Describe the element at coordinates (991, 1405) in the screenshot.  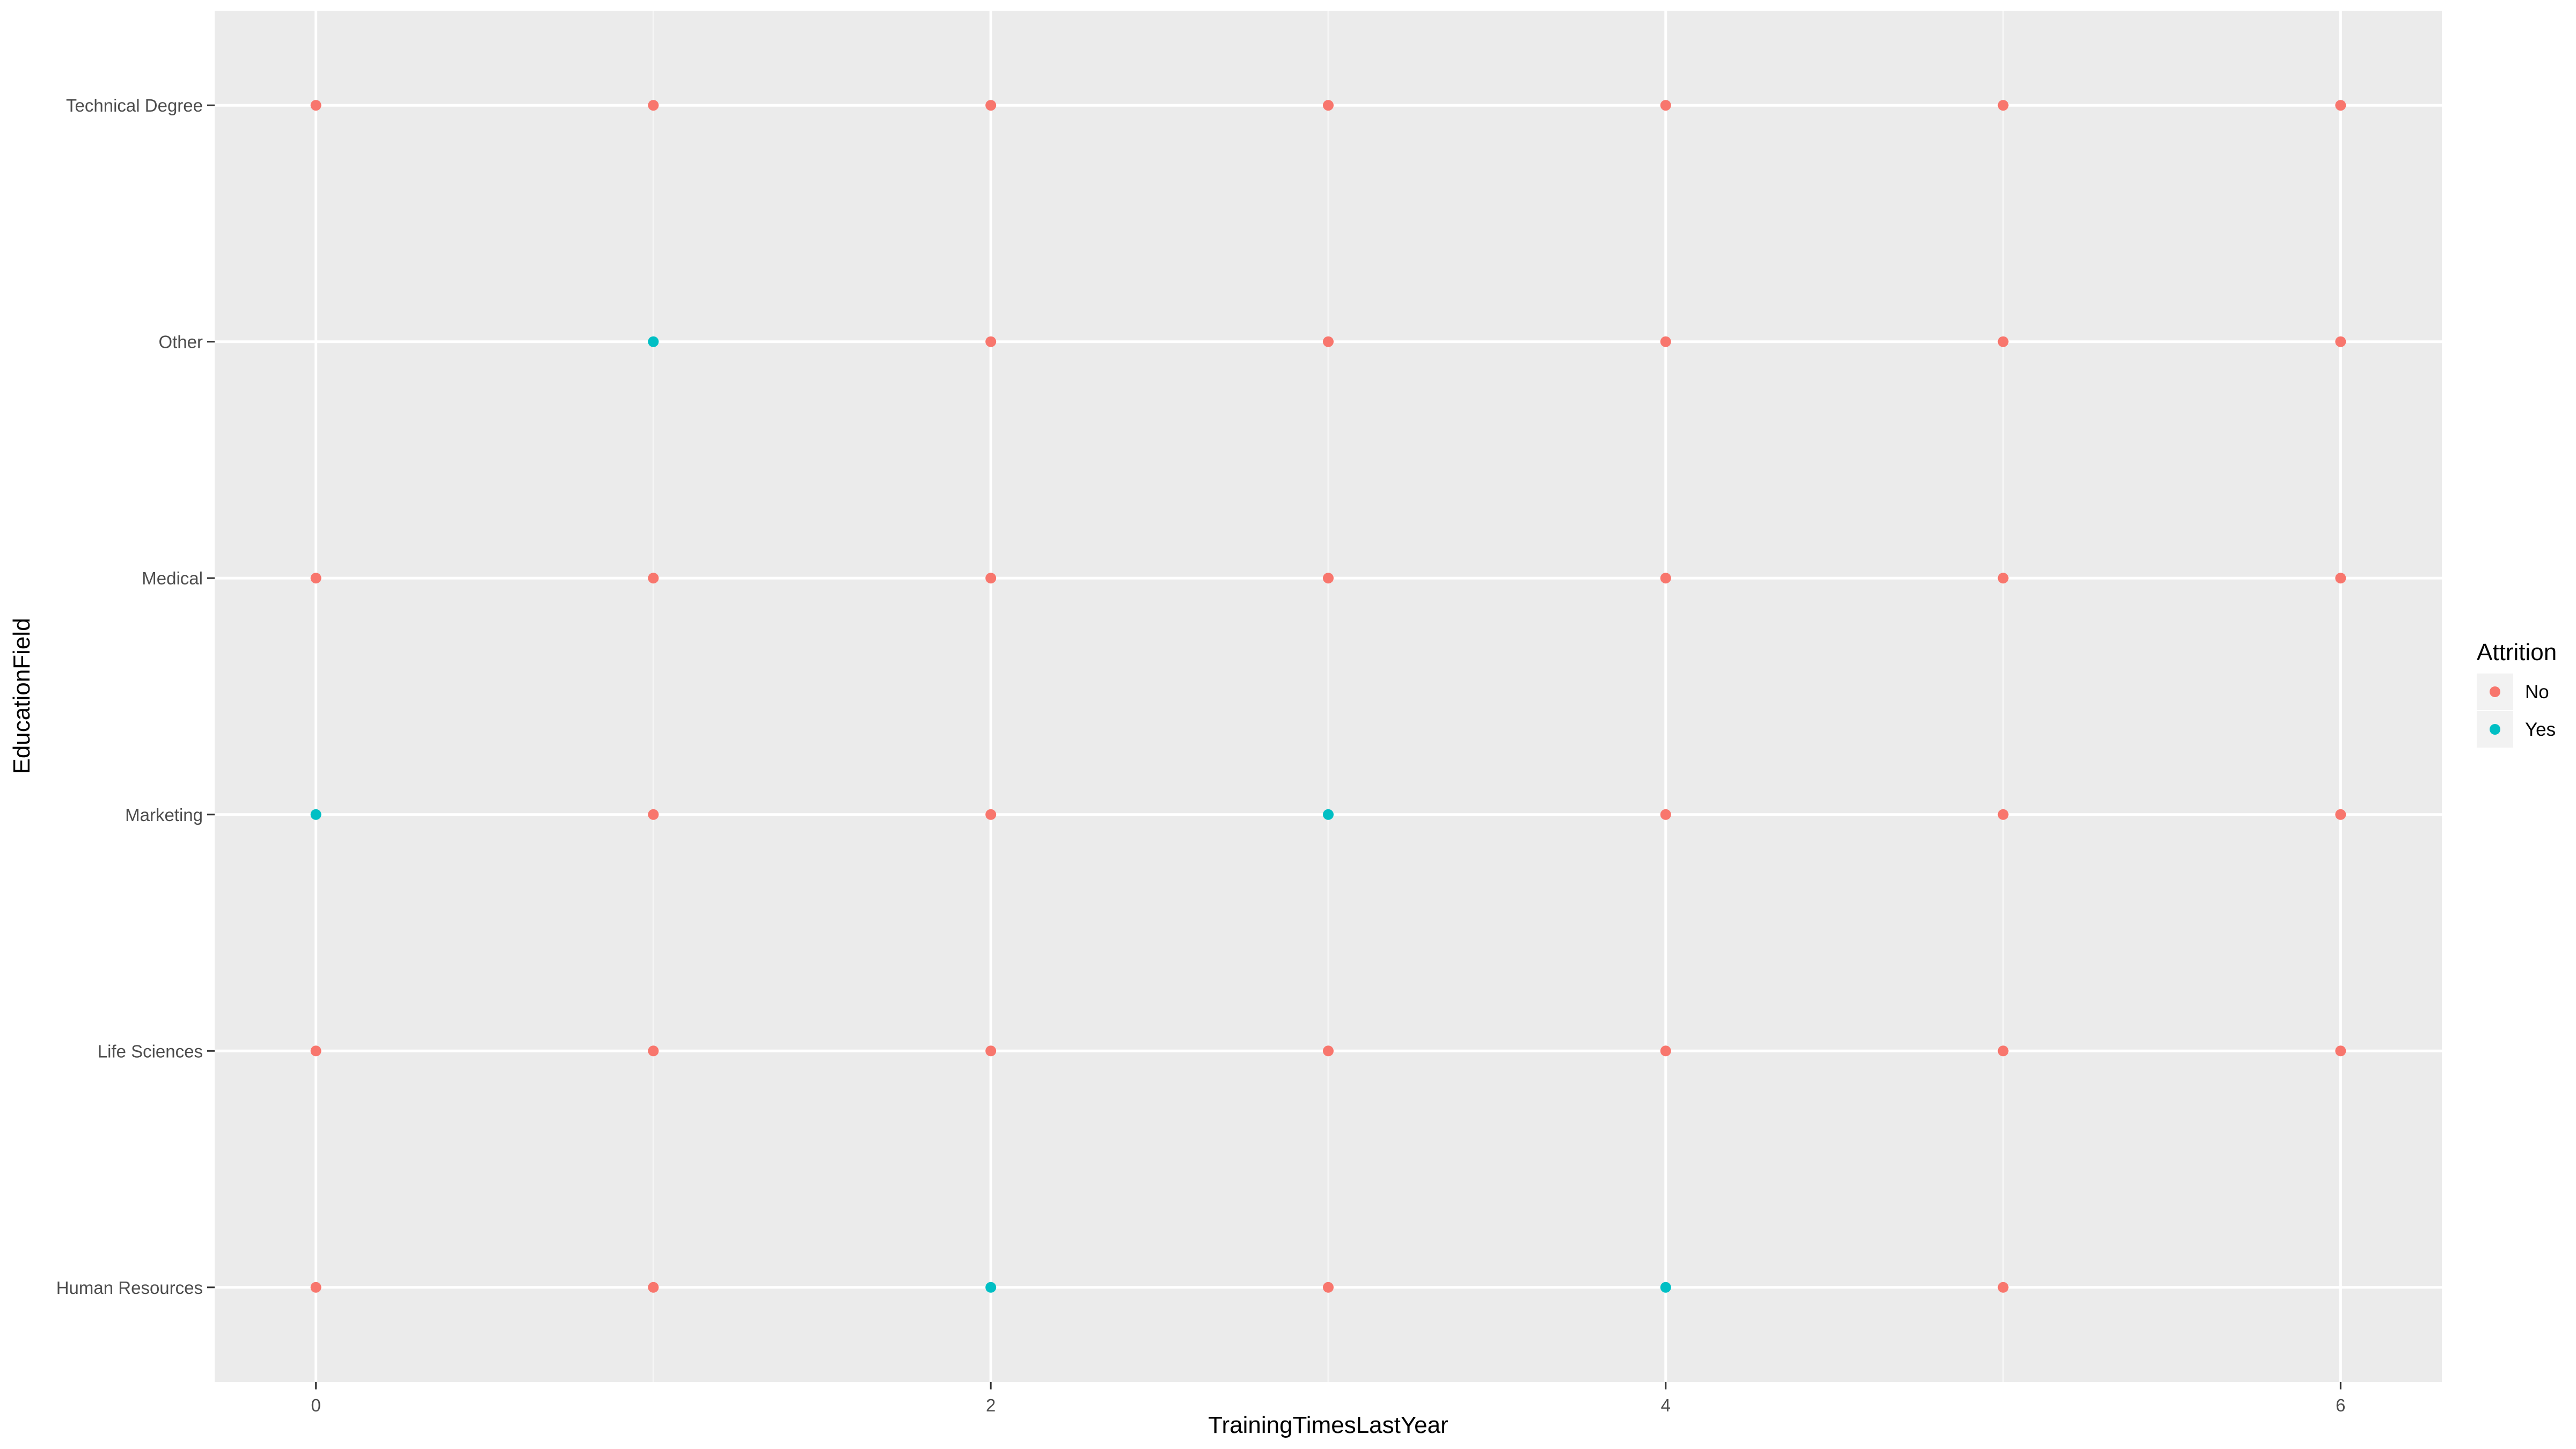
I see `x-tick-label: 2` at that location.